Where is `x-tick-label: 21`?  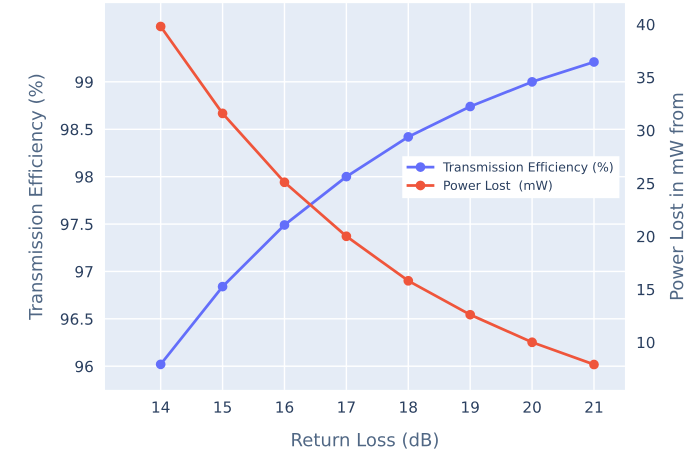 x-tick-label: 21 is located at coordinates (593, 407).